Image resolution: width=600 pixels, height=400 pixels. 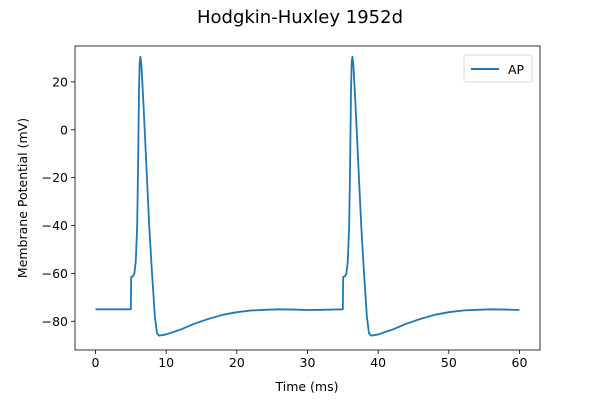 I want to click on y-tick-label: 0, so click(x=64, y=129).